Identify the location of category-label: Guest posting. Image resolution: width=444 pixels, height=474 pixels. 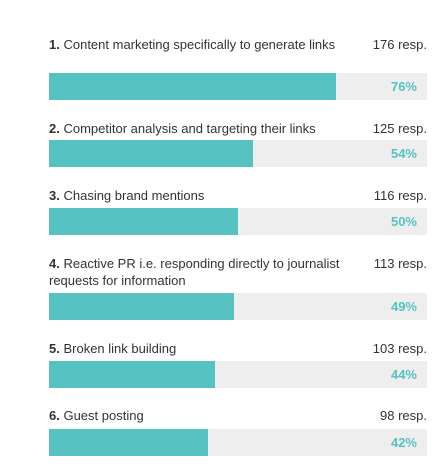
(103, 415).